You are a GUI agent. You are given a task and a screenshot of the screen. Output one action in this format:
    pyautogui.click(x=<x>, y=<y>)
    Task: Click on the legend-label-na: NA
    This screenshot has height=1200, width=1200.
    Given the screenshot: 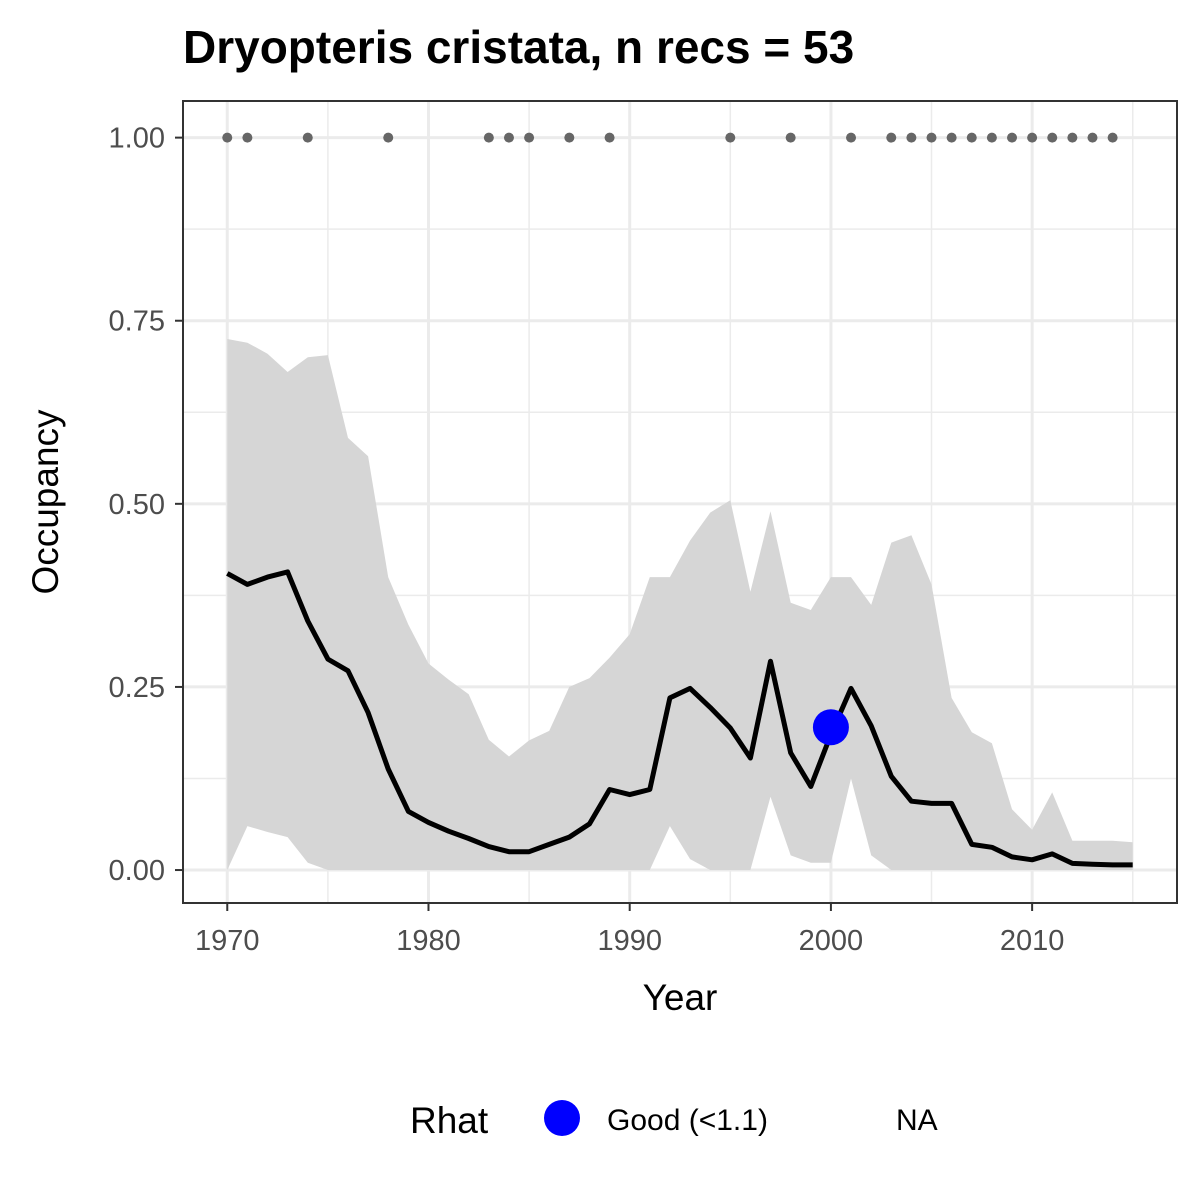 What is the action you would take?
    pyautogui.click(x=917, y=1120)
    